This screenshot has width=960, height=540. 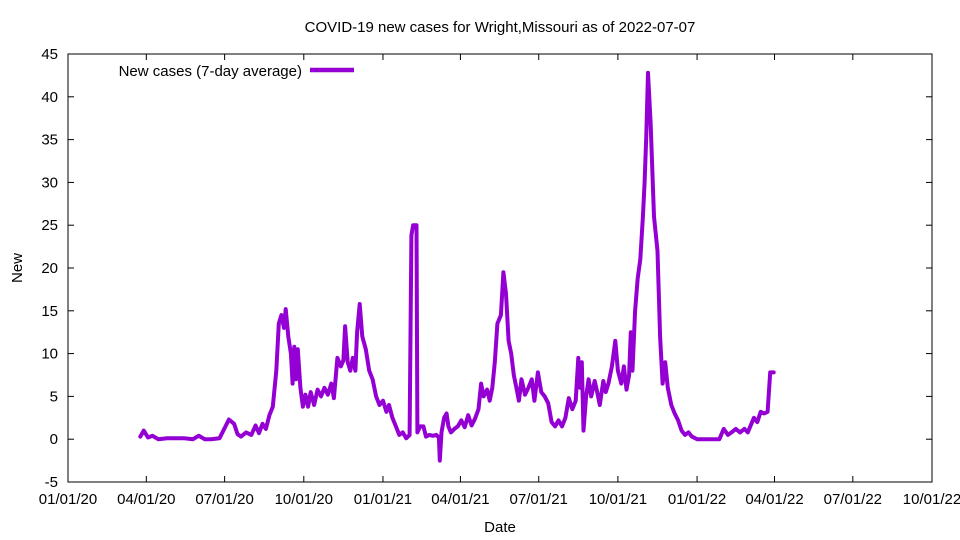 What do you see at coordinates (460, 499) in the screenshot?
I see `x-tick-label: 04/01/21` at bounding box center [460, 499].